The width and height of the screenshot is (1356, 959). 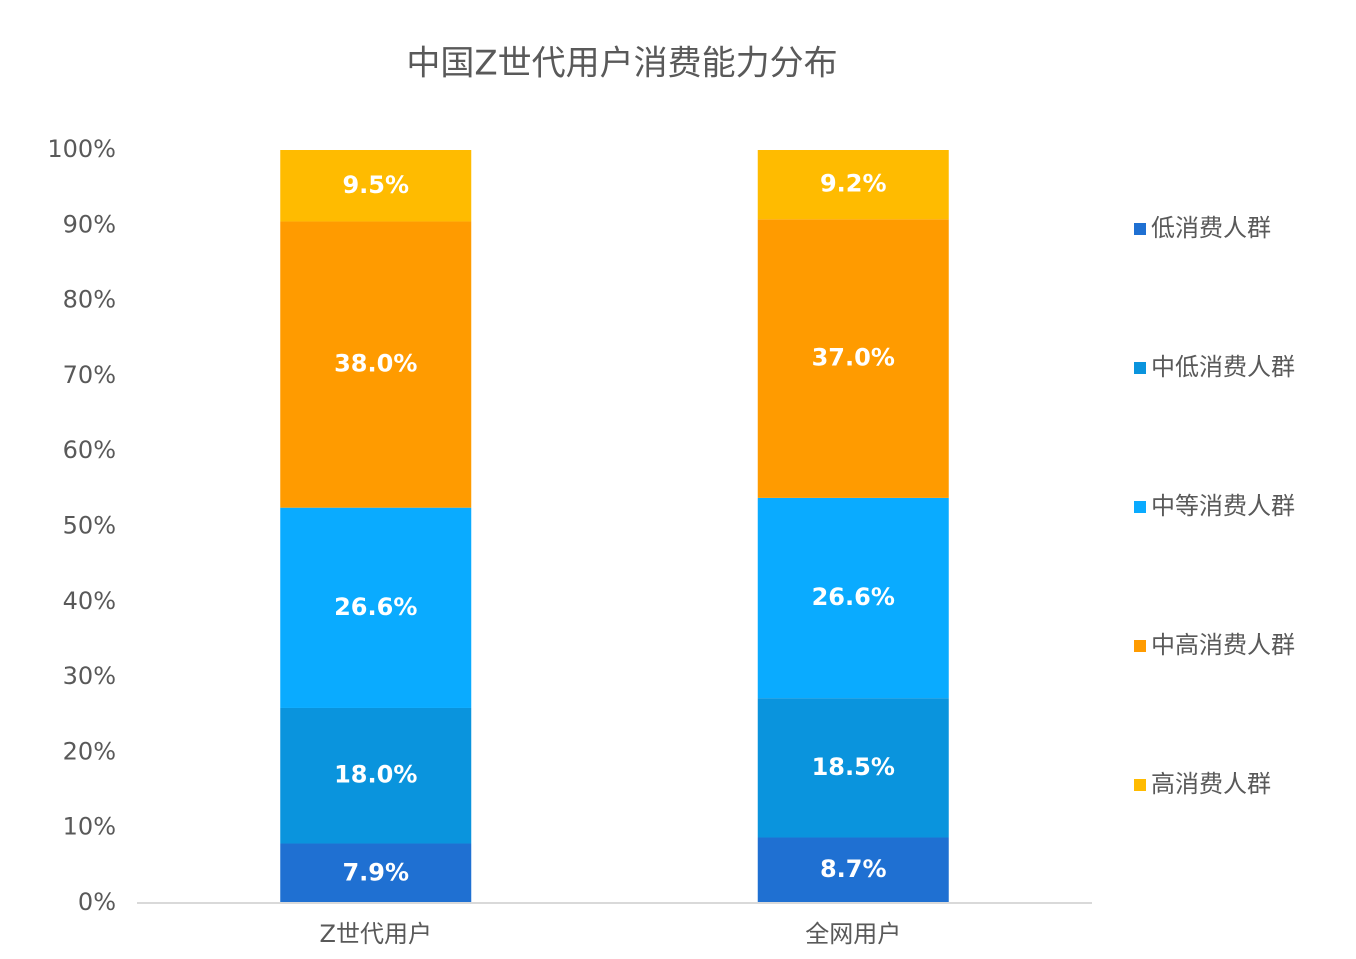 What do you see at coordinates (89, 676) in the screenshot?
I see `y-tick-label: 30%` at bounding box center [89, 676].